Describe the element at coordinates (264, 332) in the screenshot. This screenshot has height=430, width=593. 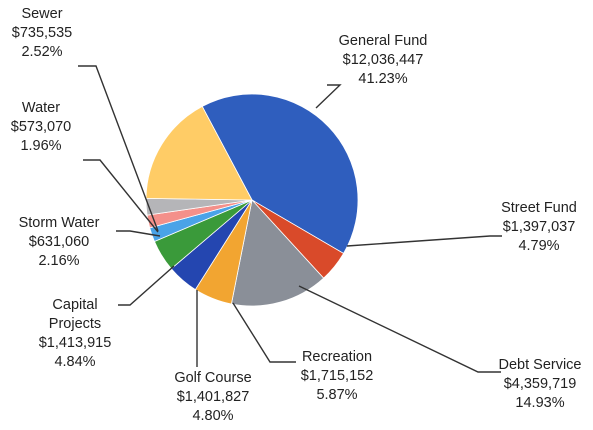
I see `leader-line-recreation` at that location.